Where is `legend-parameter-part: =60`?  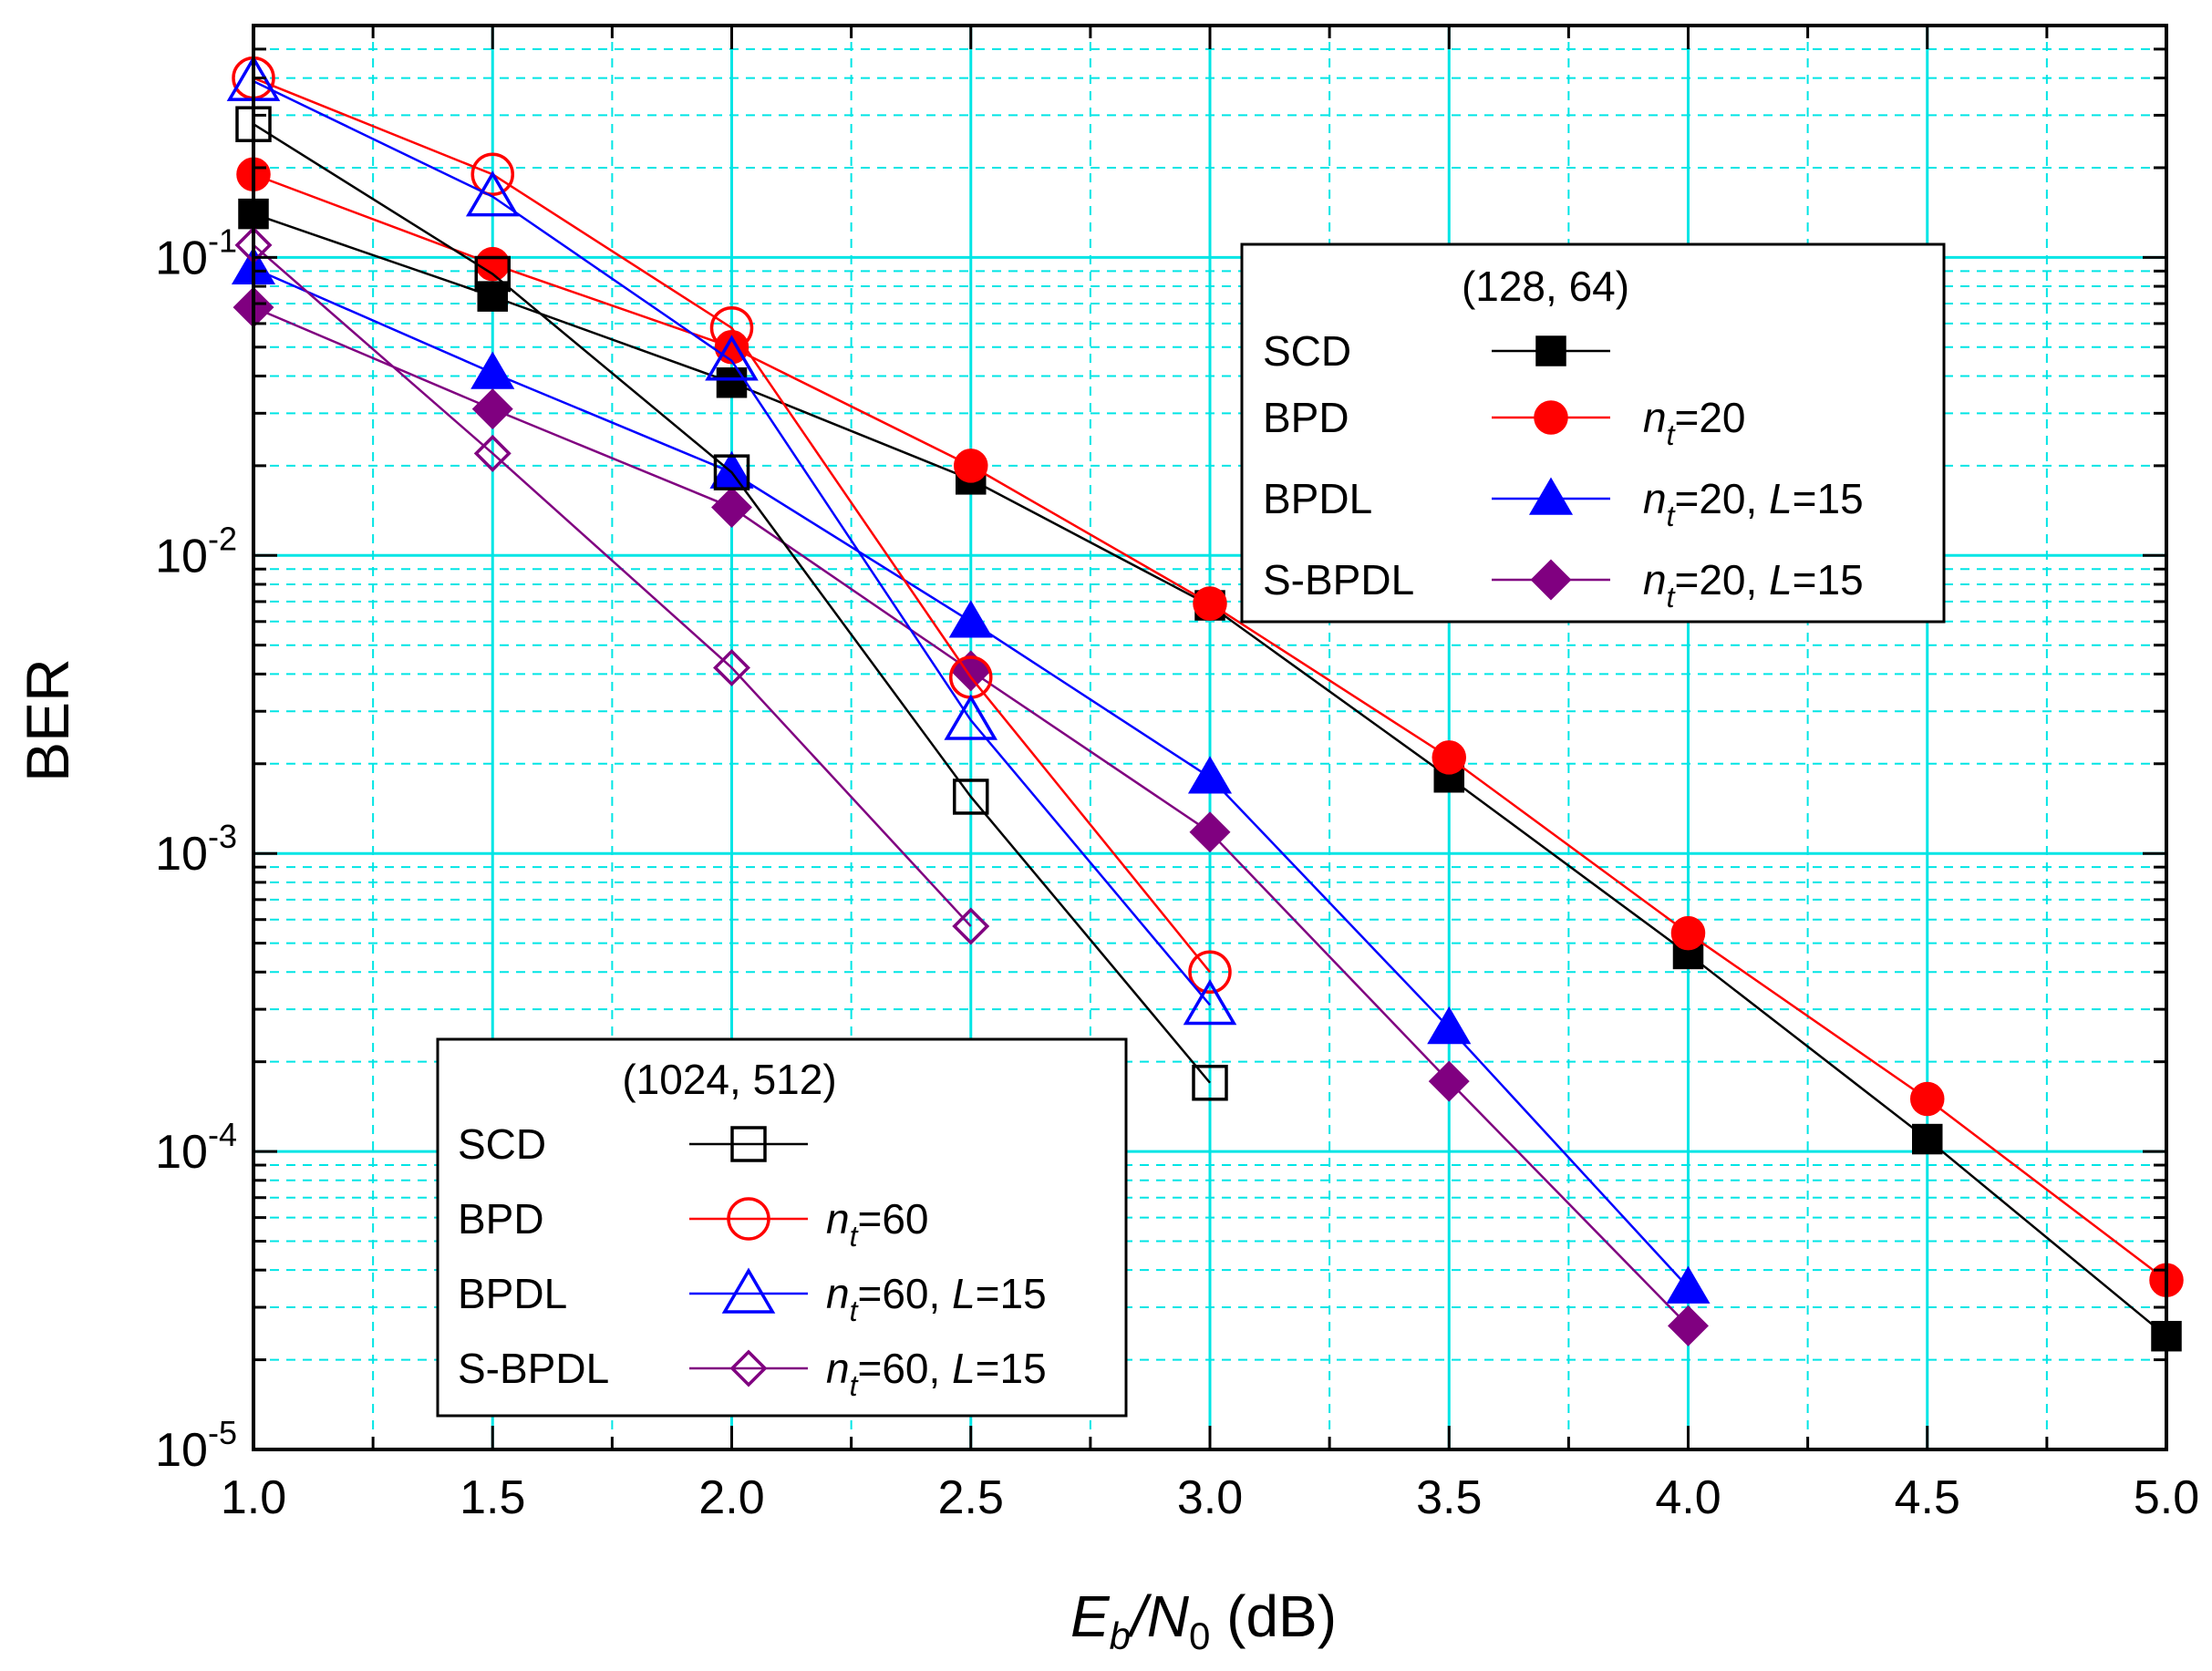 legend-parameter-part: =60 is located at coordinates (892, 1219).